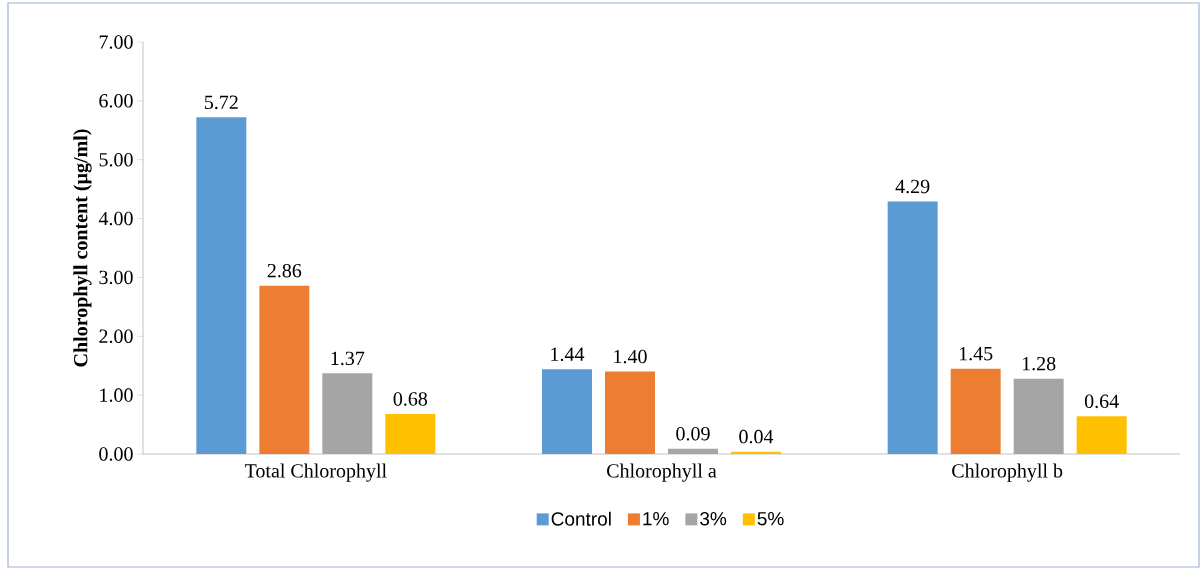 The height and width of the screenshot is (569, 1203). What do you see at coordinates (115, 218) in the screenshot?
I see `y-tick-label: 4.00` at bounding box center [115, 218].